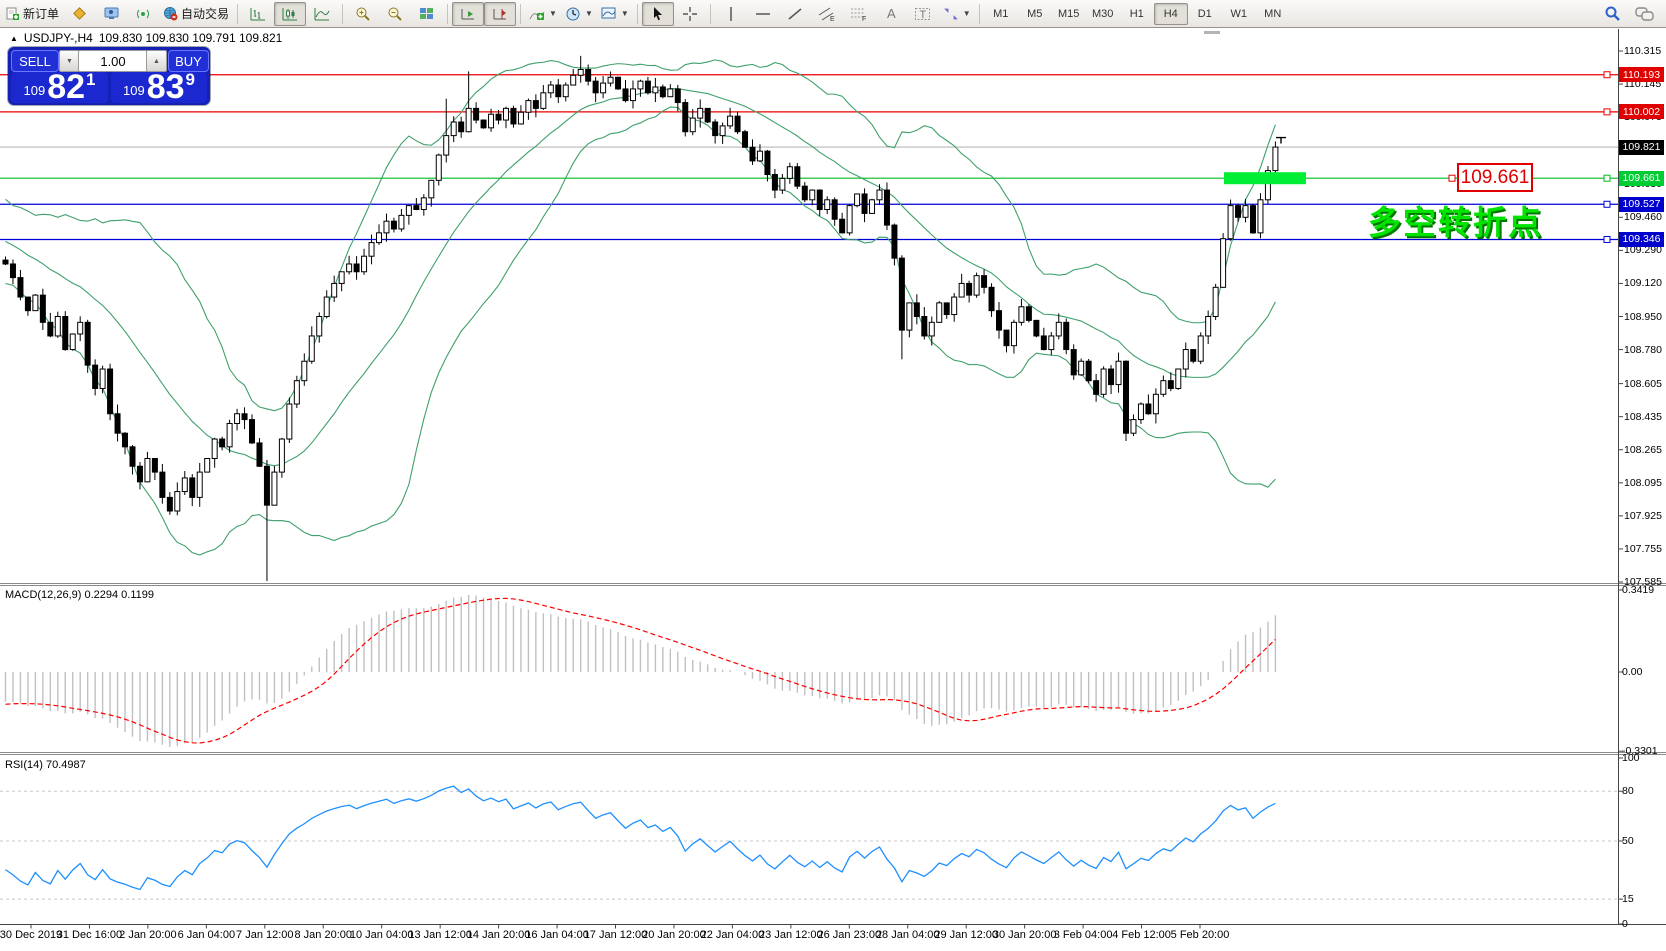 Image resolution: width=1666 pixels, height=951 pixels. I want to click on line-chart-button, so click(322, 14).